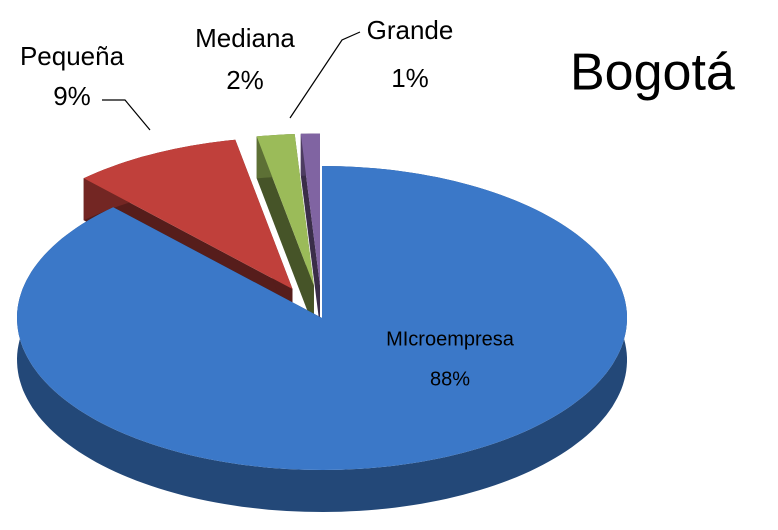 This screenshot has width=778, height=530. What do you see at coordinates (450, 379) in the screenshot?
I see `data-label-value: 88%` at bounding box center [450, 379].